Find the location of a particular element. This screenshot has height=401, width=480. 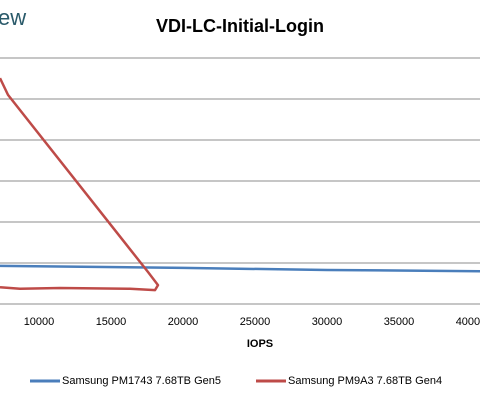

legend-label: Samsung PM1743 7.68TB Gen5 is located at coordinates (141, 381).